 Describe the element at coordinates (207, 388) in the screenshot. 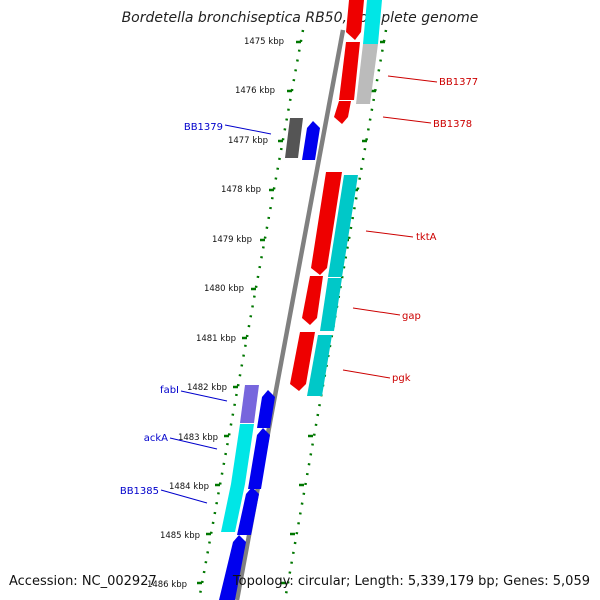

I see `tick-label: 1482 kbp` at that location.